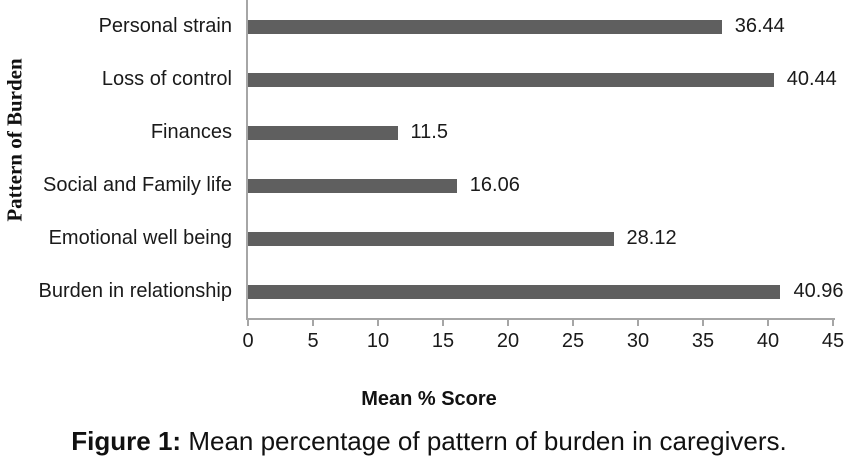 The height and width of the screenshot is (467, 858). Describe the element at coordinates (313, 341) in the screenshot. I see `x-tick-label: 5` at that location.